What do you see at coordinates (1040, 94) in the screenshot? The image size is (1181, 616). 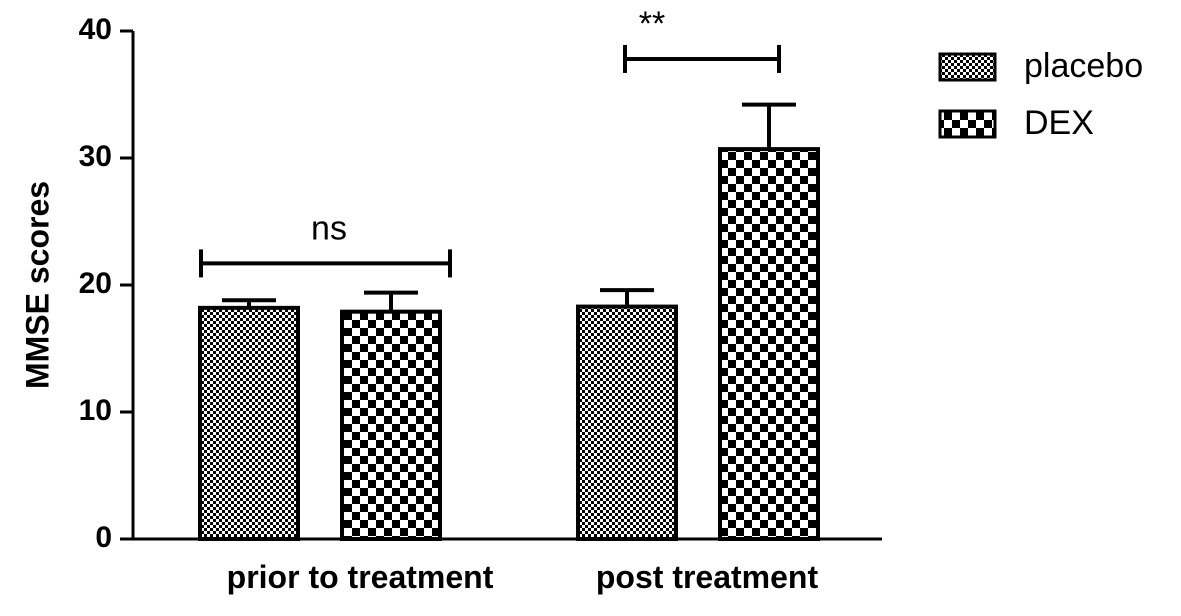 I see `legend: placebo DEX` at bounding box center [1040, 94].